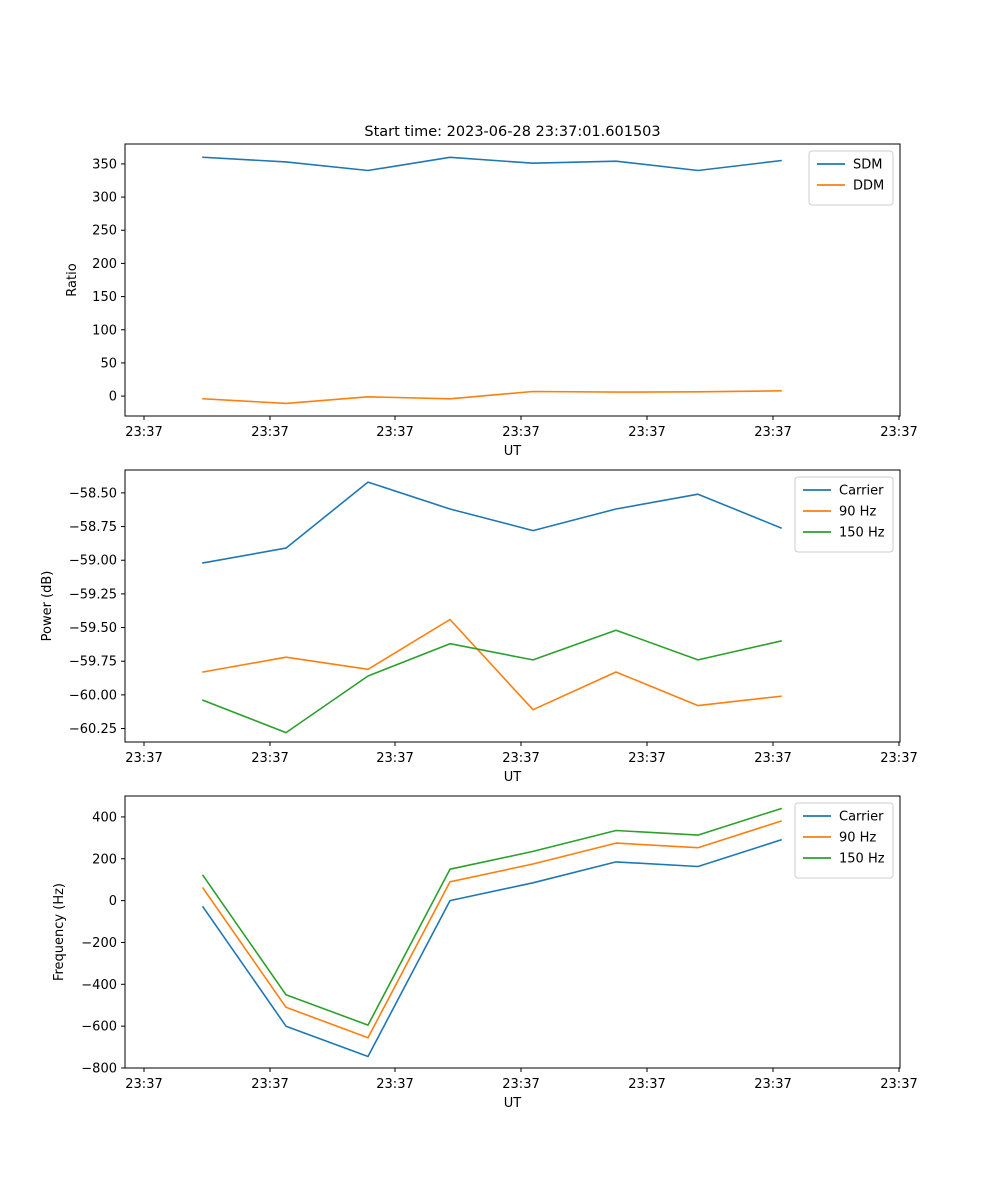  What do you see at coordinates (93, 561) in the screenshot?
I see `y-tick-label: −59.00` at bounding box center [93, 561].